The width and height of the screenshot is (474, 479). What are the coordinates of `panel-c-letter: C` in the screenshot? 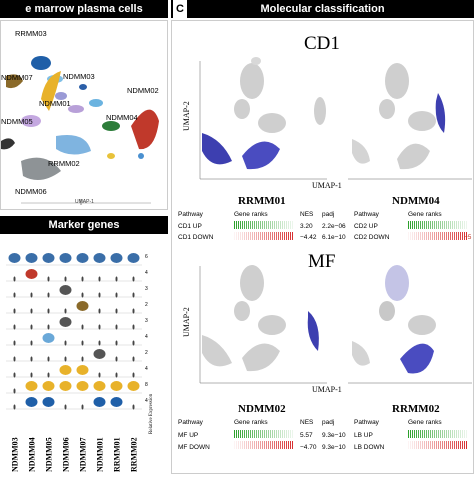 It's located at (180, 9).